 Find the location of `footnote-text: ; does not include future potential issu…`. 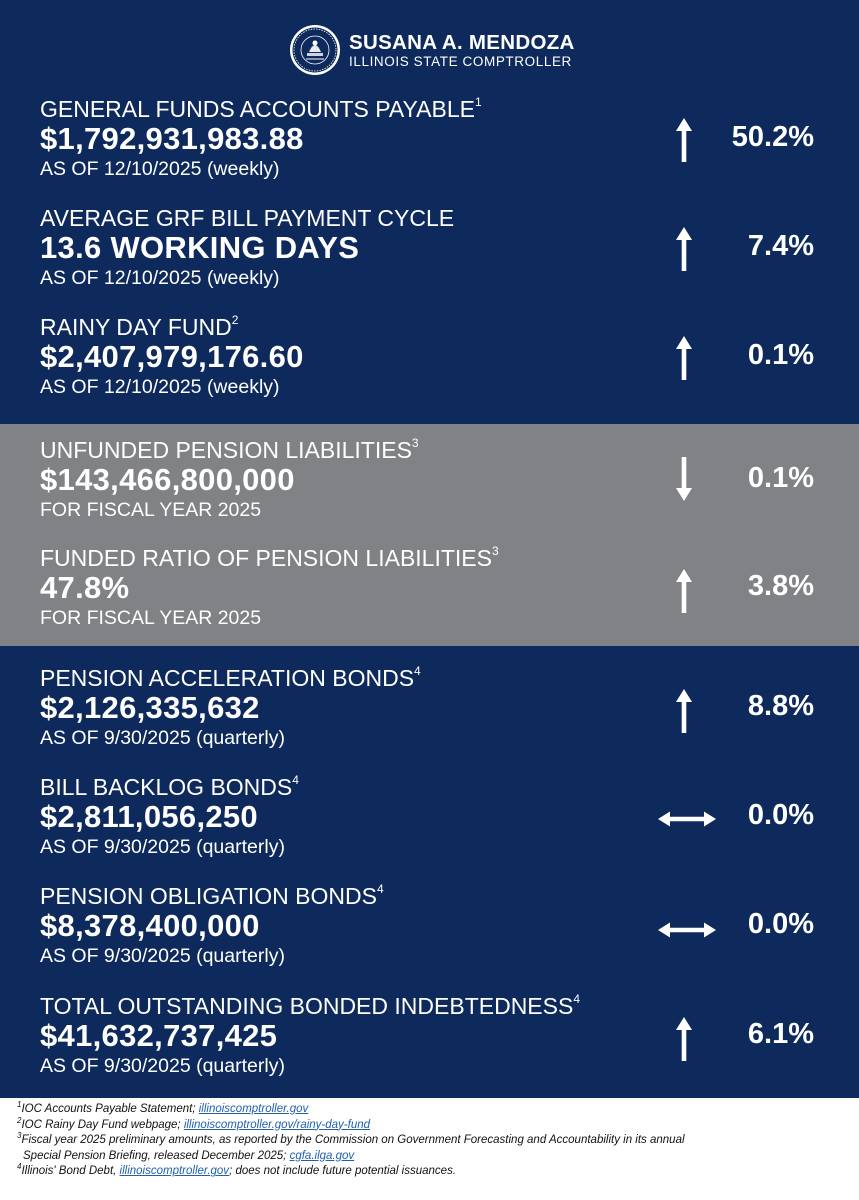

footnote-text: ; does not include future potential issu… is located at coordinates (343, 1171).